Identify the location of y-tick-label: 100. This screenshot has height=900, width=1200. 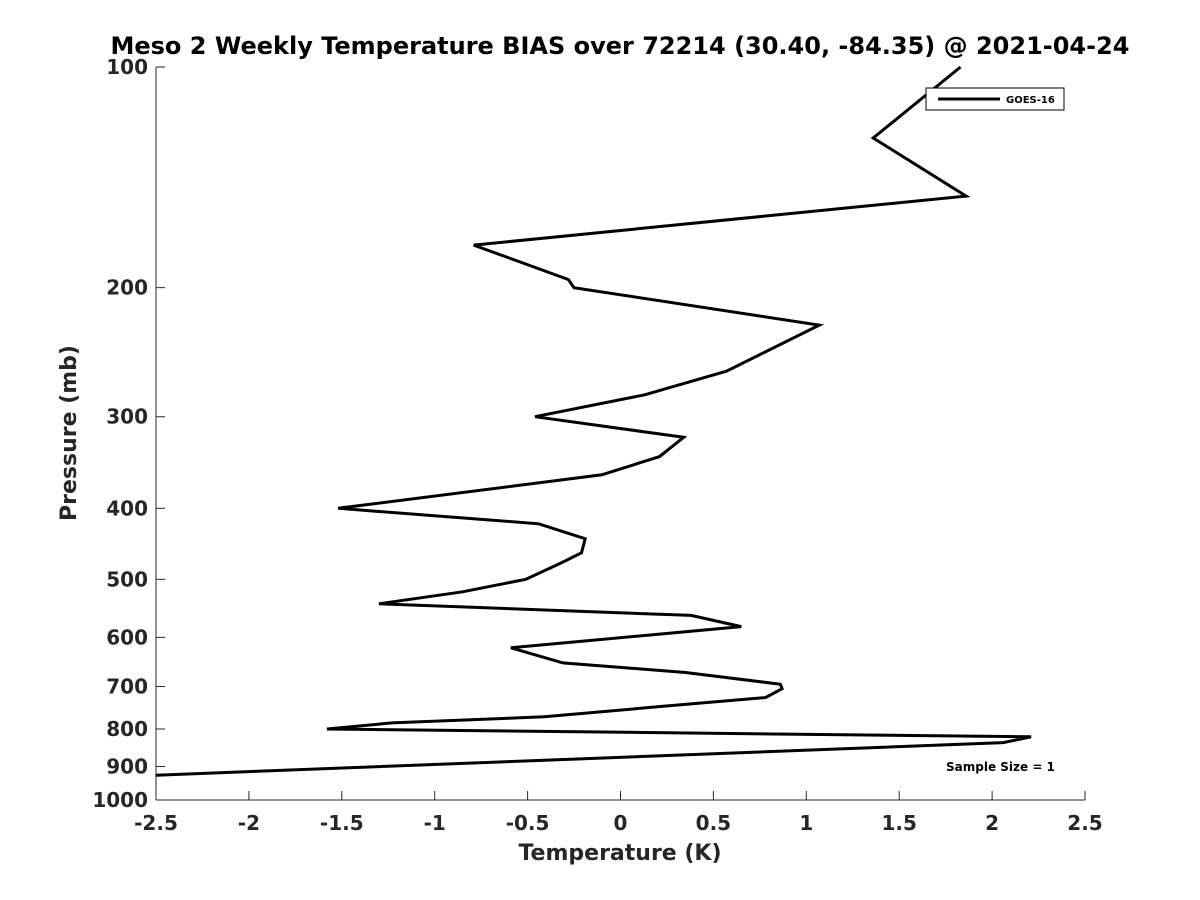
(127, 67).